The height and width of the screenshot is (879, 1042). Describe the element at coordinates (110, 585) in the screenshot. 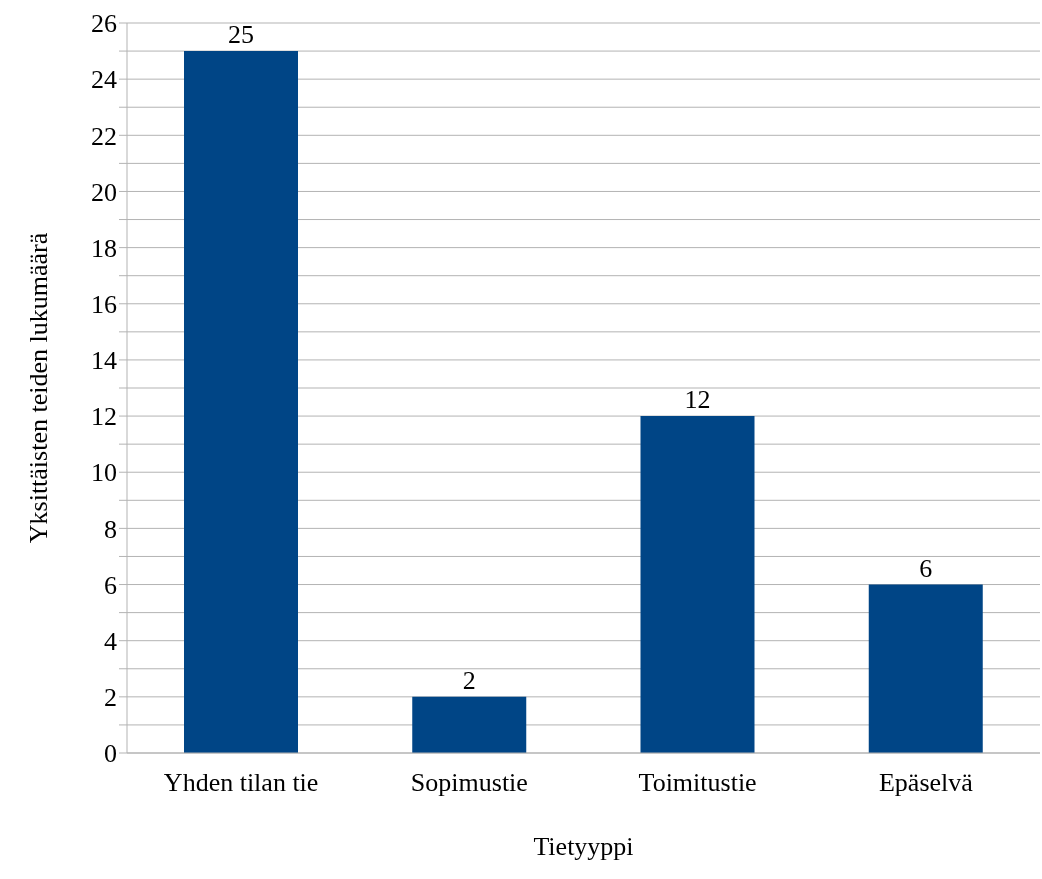

I see `y-tick-label: 6` at that location.